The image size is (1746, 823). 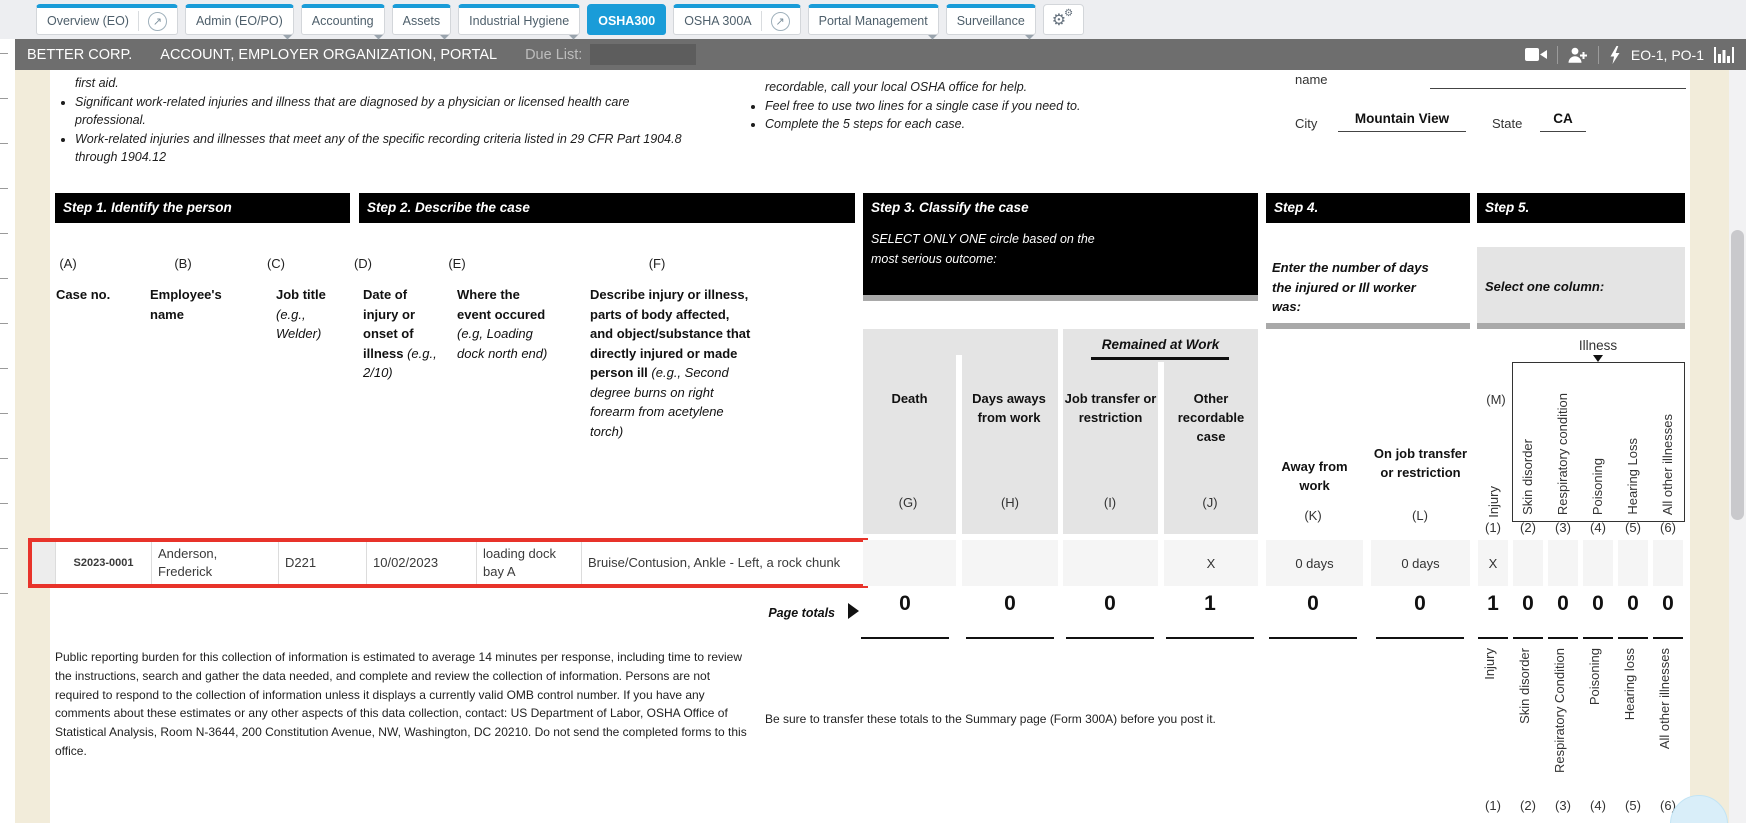 What do you see at coordinates (801, 613) in the screenshot?
I see `page-totals-label: Page totals` at bounding box center [801, 613].